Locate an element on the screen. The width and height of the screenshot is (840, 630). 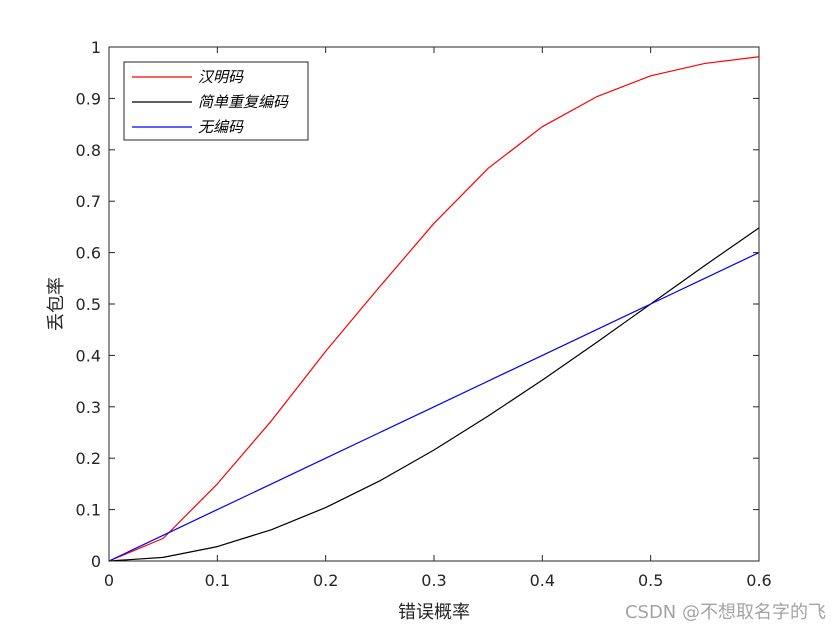
y-tick-label: 0.9 is located at coordinates (88, 98).